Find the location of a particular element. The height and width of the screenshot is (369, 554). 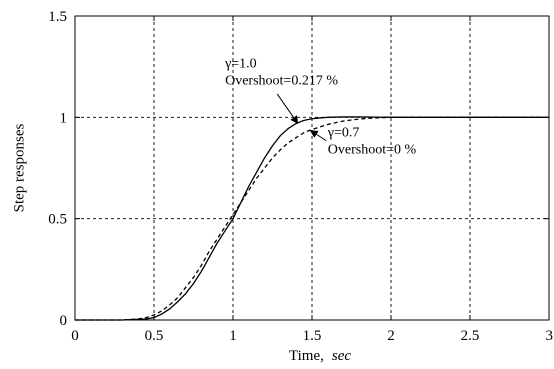

annotations-layer: γ=1.0 Overshoot=0.217 % γ=0.7 Overshoot=0 % is located at coordinates (320, 107).